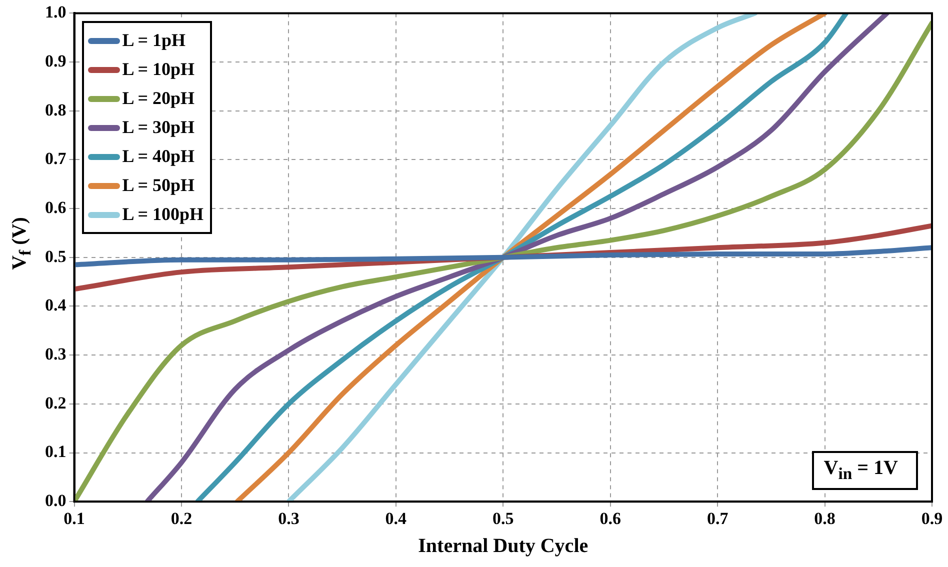  What do you see at coordinates (55, 402) in the screenshot?
I see `y-tick-label: 0.2` at bounding box center [55, 402].